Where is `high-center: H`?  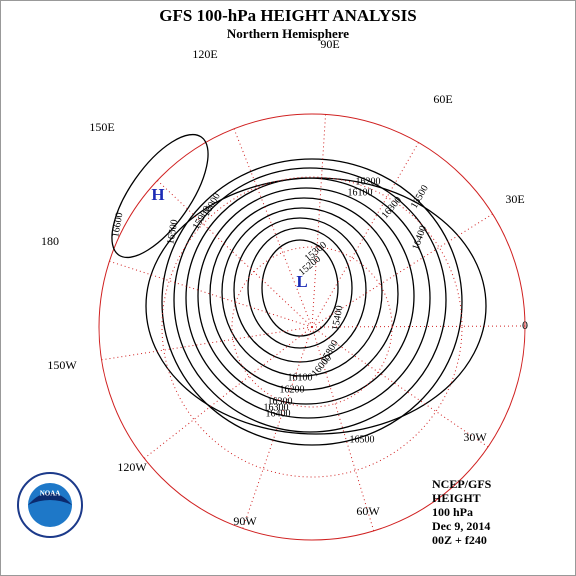
high-center: H is located at coordinates (157, 194).